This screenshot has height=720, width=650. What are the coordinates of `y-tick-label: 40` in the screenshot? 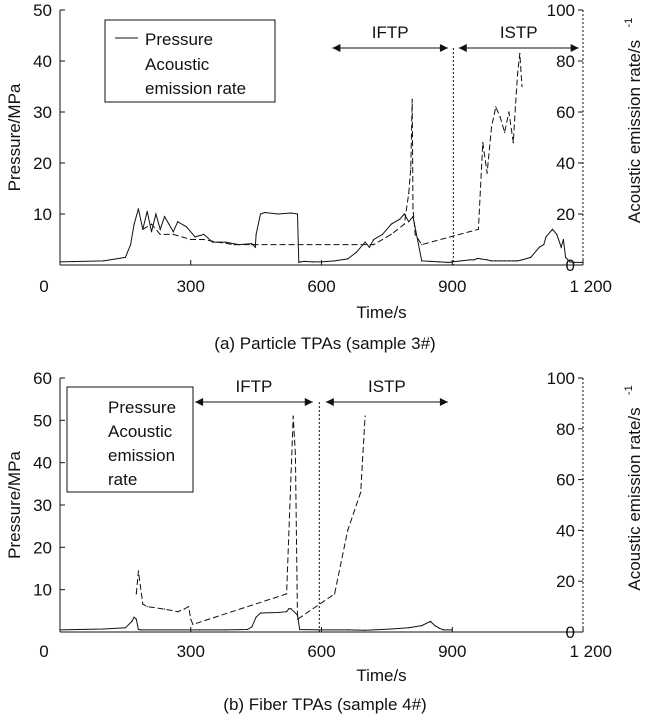 It's located at (42, 463).